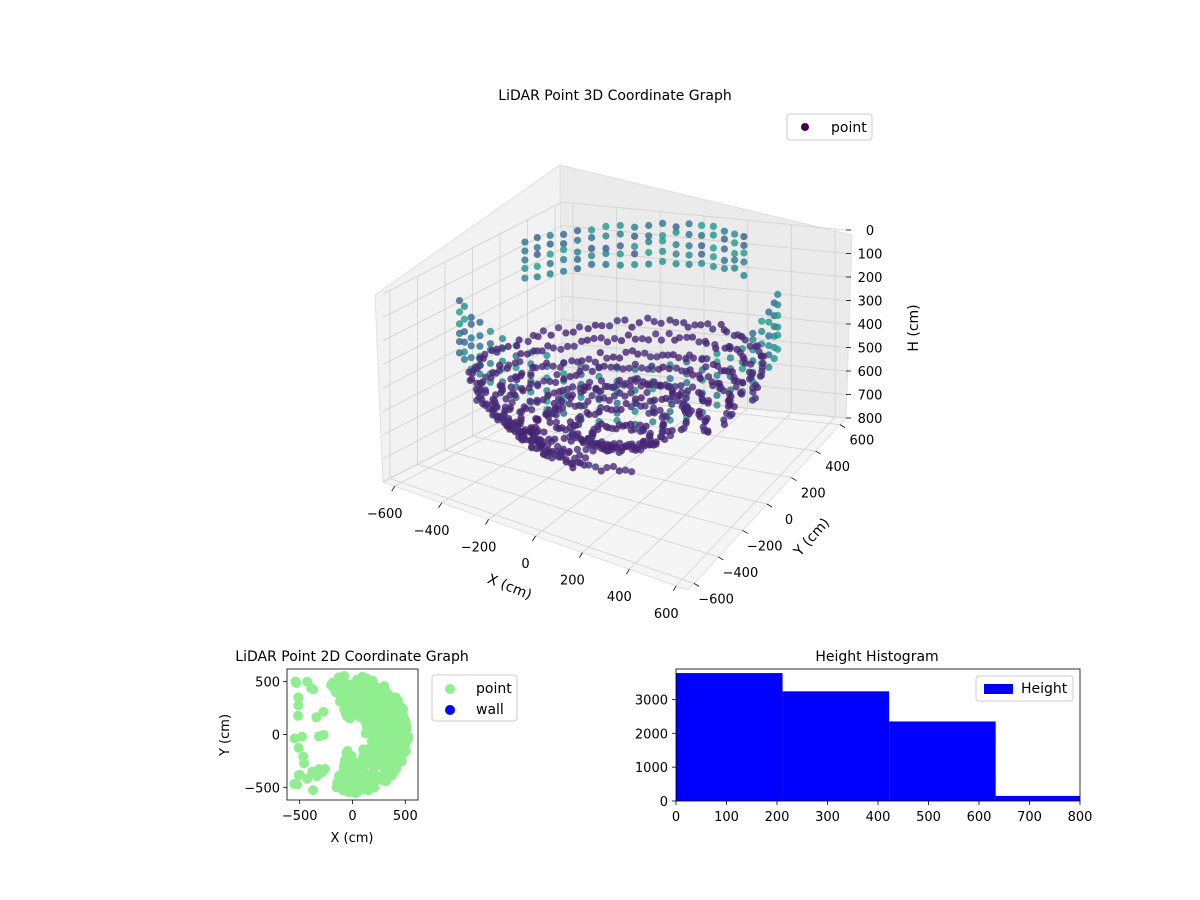 The height and width of the screenshot is (900, 1200). I want to click on y-tick-label-hist: 3000, so click(651, 700).